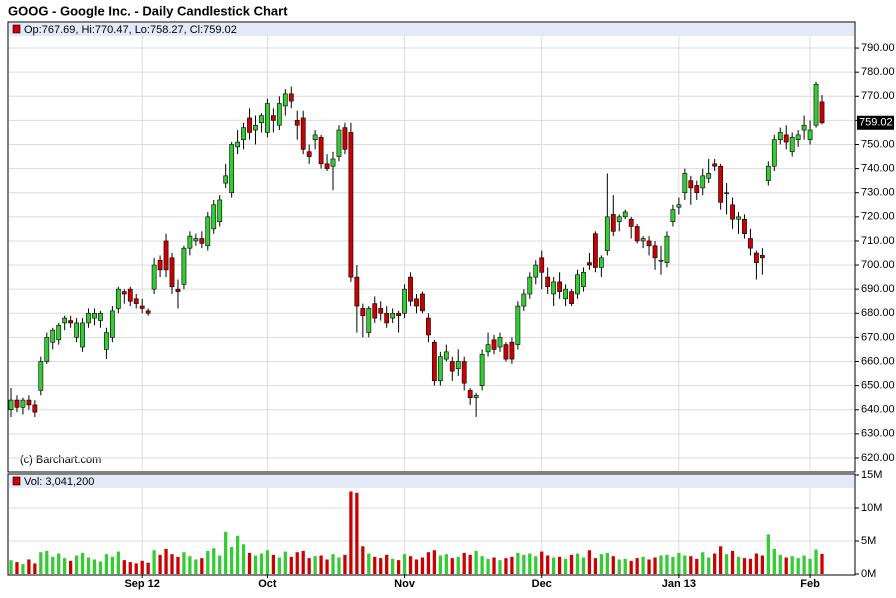 The width and height of the screenshot is (896, 598). Describe the element at coordinates (267, 584) in the screenshot. I see `x-tick-label: Oct` at that location.